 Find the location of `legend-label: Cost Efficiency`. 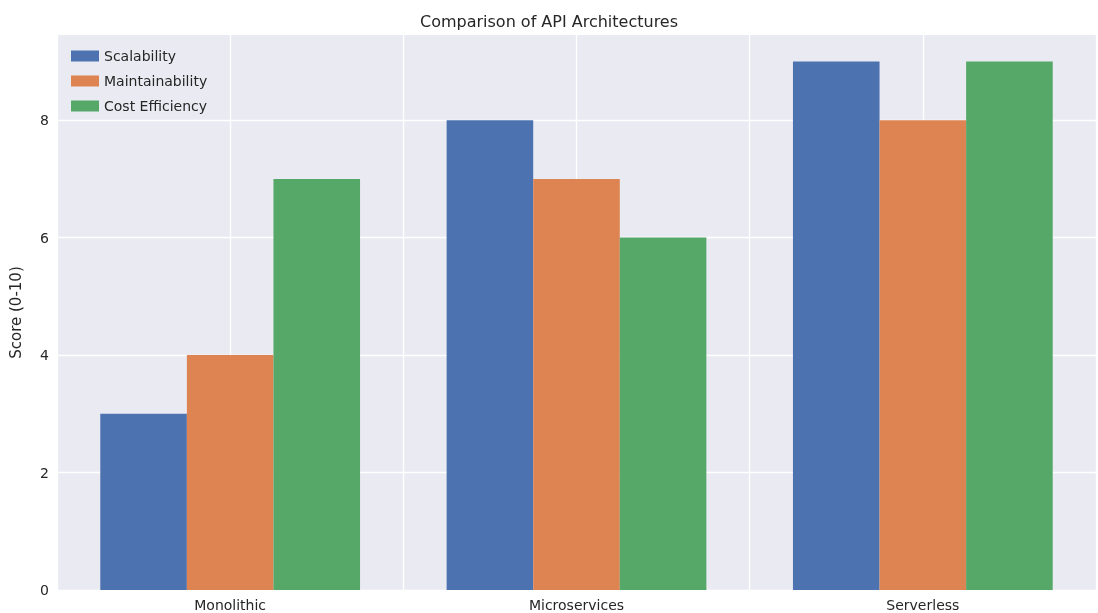

legend-label: Cost Efficiency is located at coordinates (156, 106).